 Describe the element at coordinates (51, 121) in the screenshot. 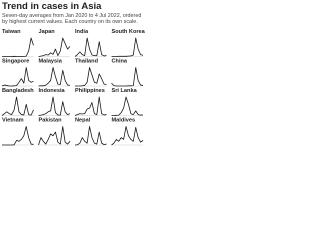

I see `country-label: Pakistan` at that location.